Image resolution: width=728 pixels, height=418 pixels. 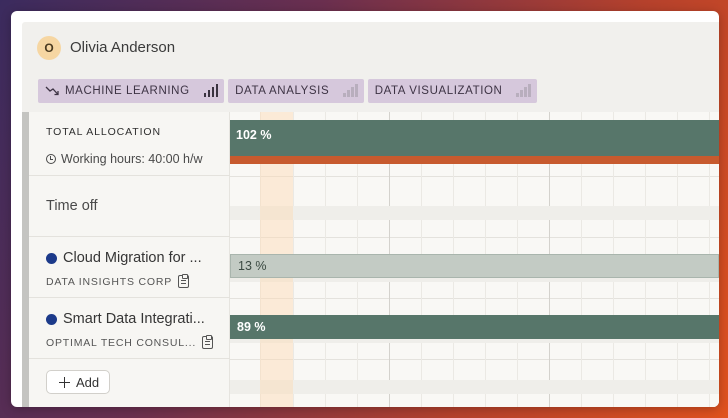 What do you see at coordinates (109, 281) in the screenshot?
I see `client-name: DATA INSIGHTS CORP` at bounding box center [109, 281].